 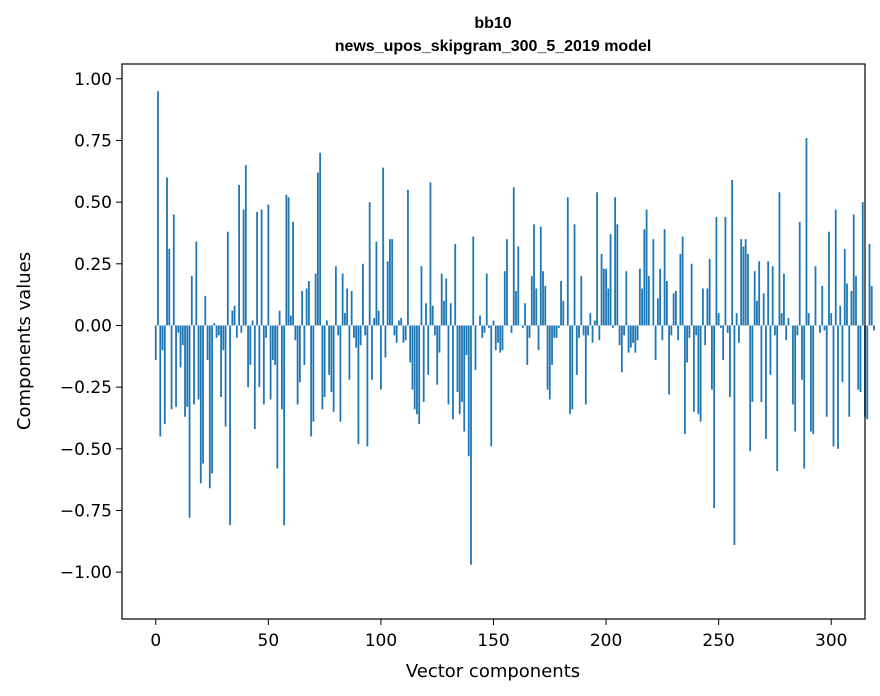 I want to click on chart-subtitle: news_upos_skipgram_300_5_2019 model, so click(x=493, y=46).